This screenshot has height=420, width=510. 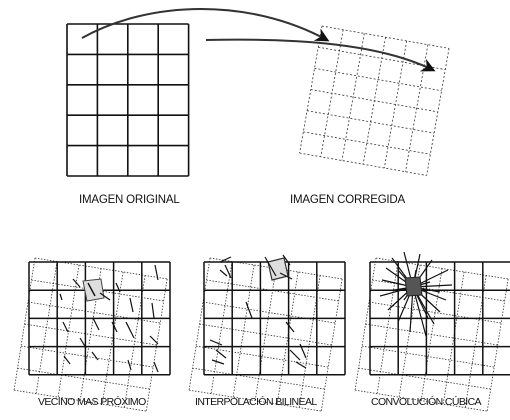 I want to click on bilinear-interpolation-panel, so click(x=267, y=333).